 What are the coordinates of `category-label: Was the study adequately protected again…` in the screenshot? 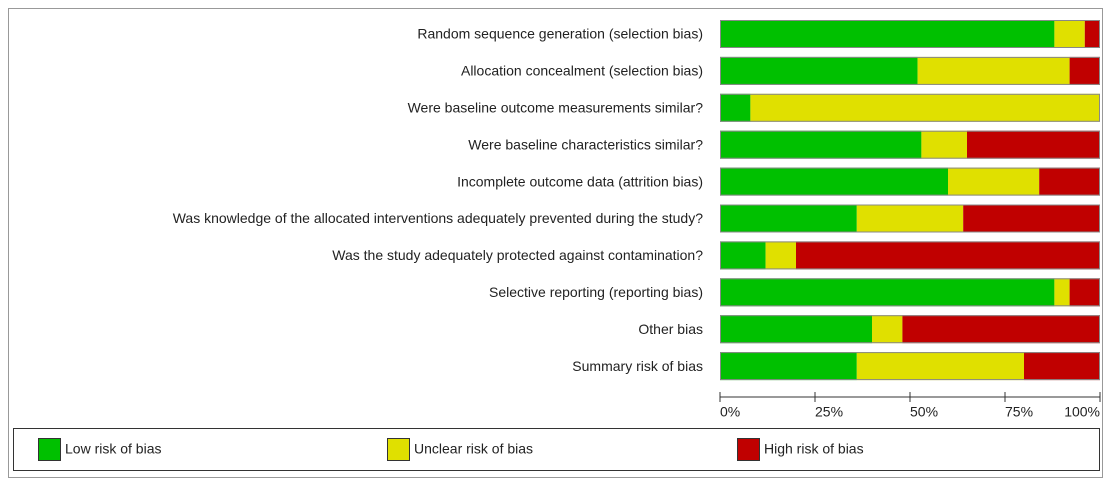 It's located at (517, 255).